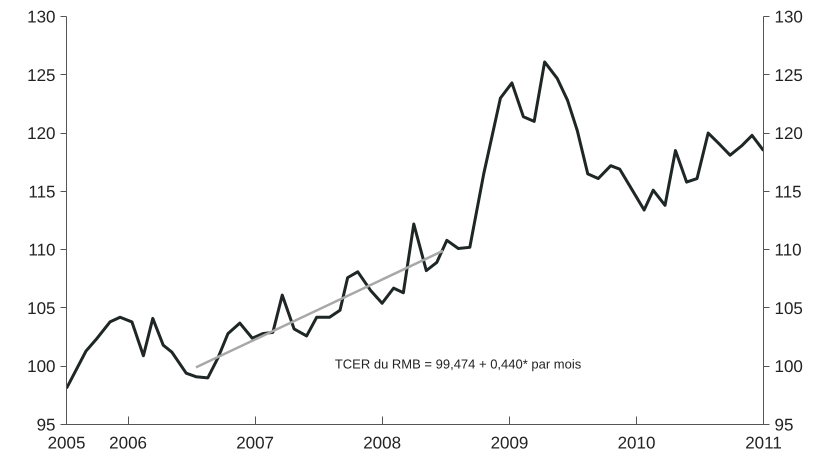 This screenshot has height=469, width=831. What do you see at coordinates (788, 366) in the screenshot?
I see `y2-tick-label: 100` at bounding box center [788, 366].